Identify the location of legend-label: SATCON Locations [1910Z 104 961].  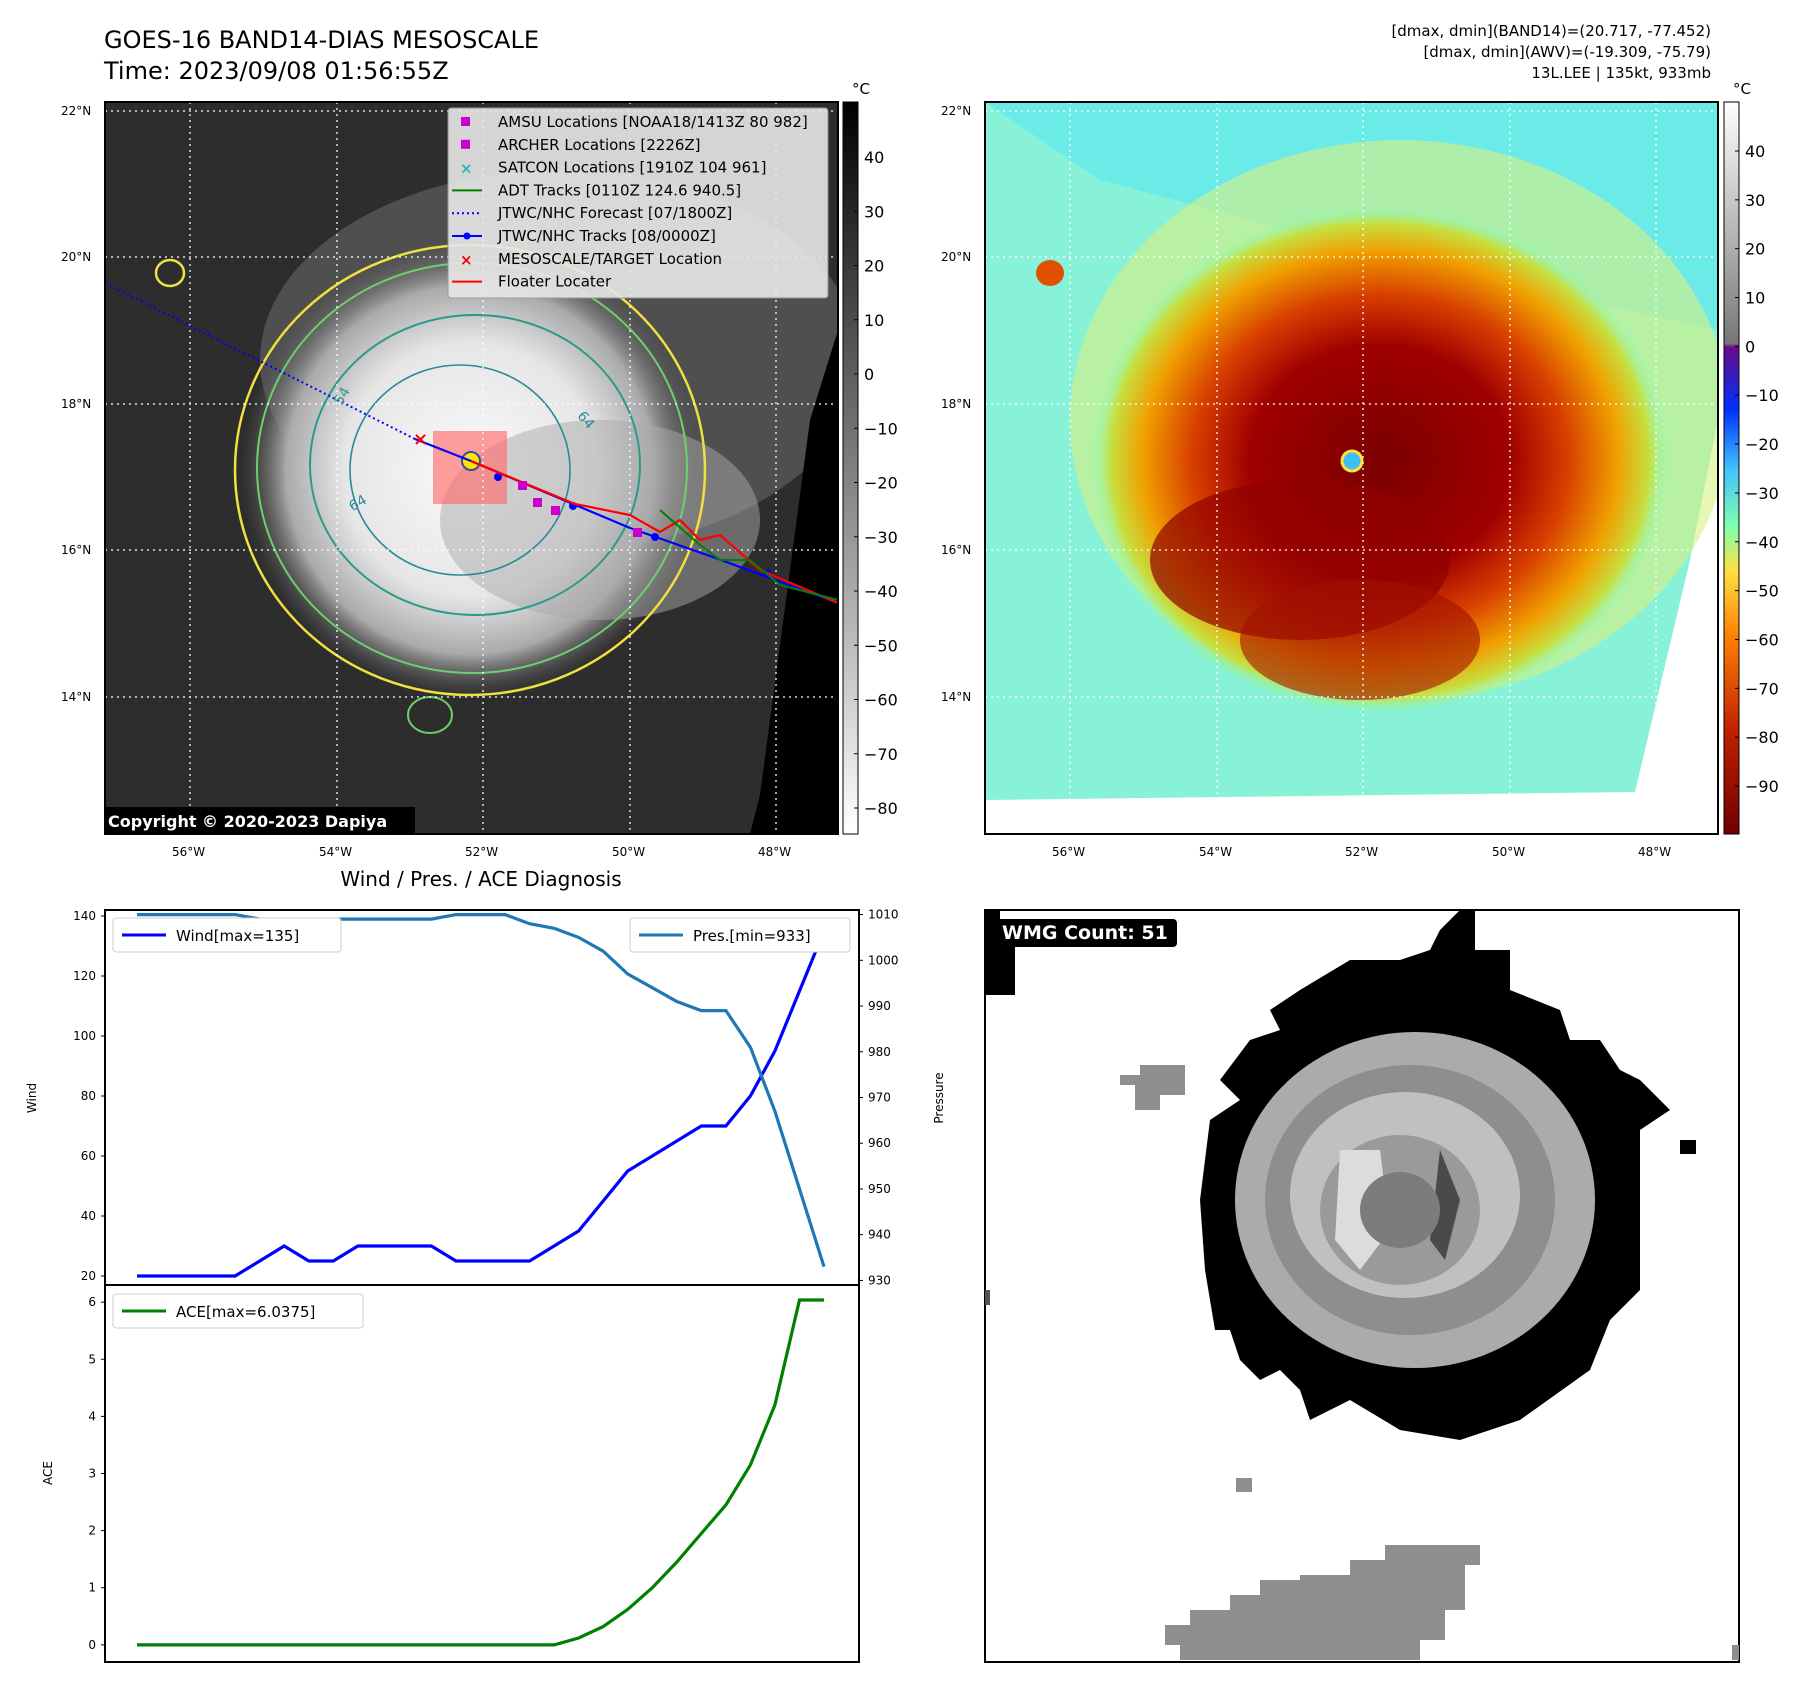
(632, 168).